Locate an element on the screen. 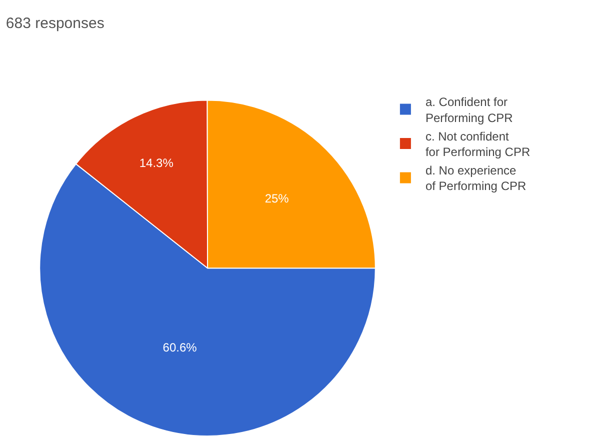 The width and height of the screenshot is (593, 436). data-label: 14.3% is located at coordinates (156, 163).